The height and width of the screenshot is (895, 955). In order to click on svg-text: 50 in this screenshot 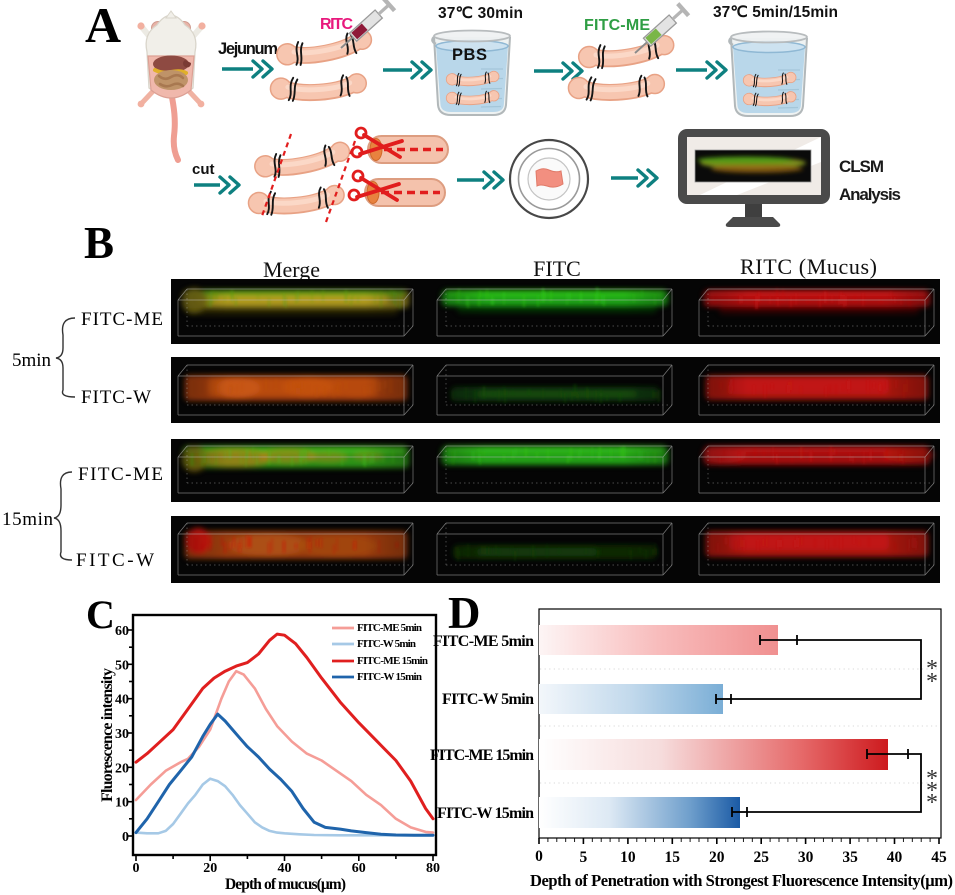, I will do `click(122, 665)`.